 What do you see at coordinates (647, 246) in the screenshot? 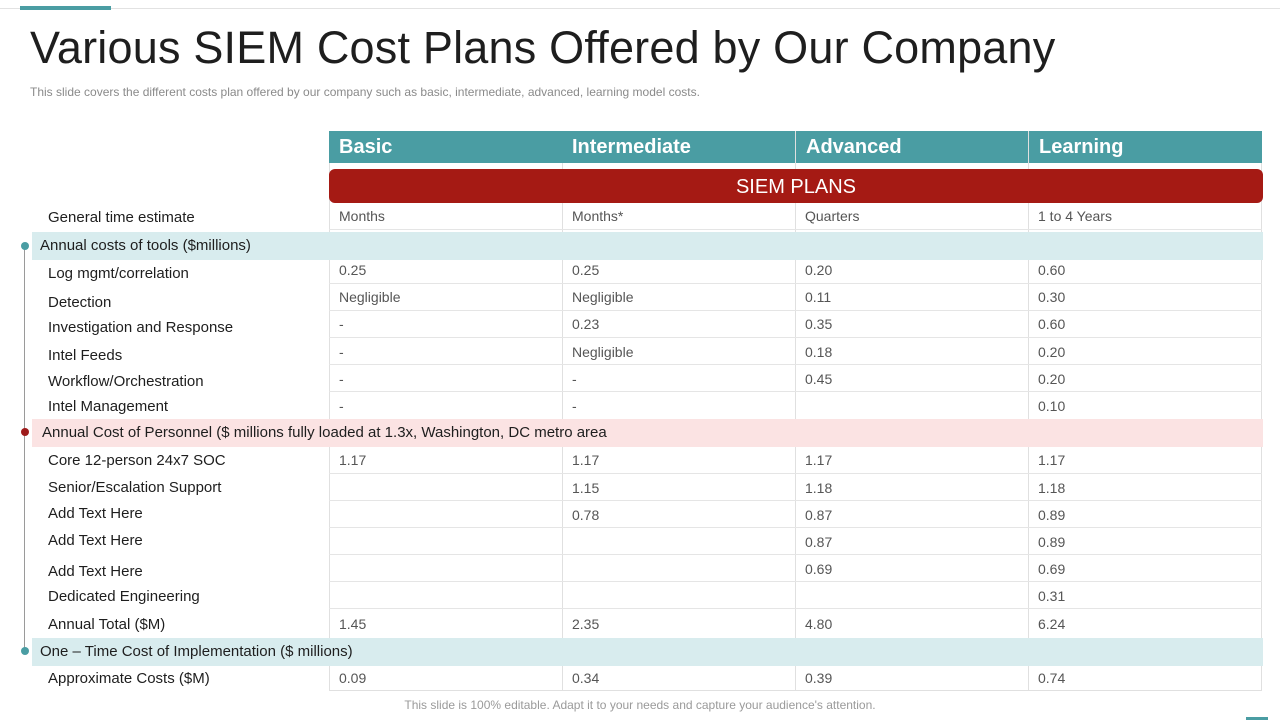
I see `section-heading-tools: Annual costs of tools ($millions)` at bounding box center [647, 246].